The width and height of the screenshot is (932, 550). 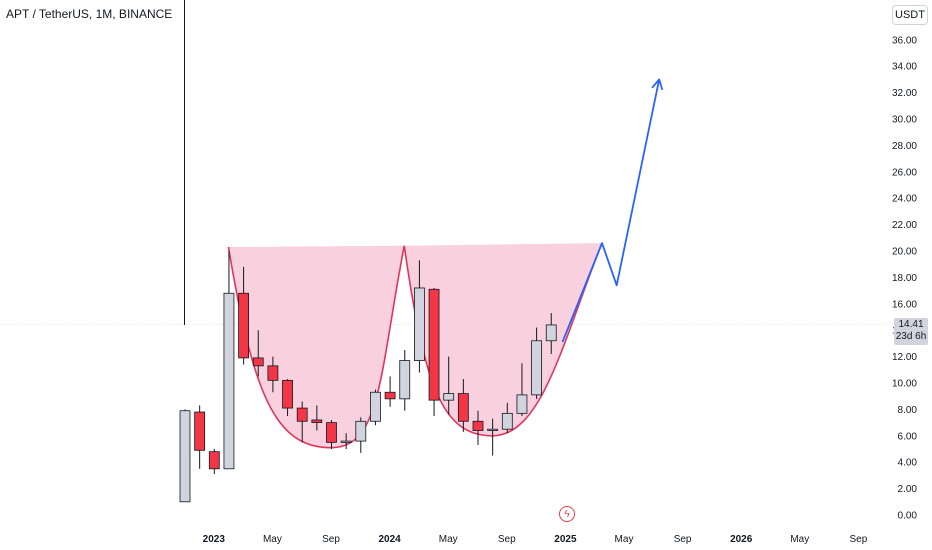 I want to click on currency-button: USDT, so click(x=910, y=15).